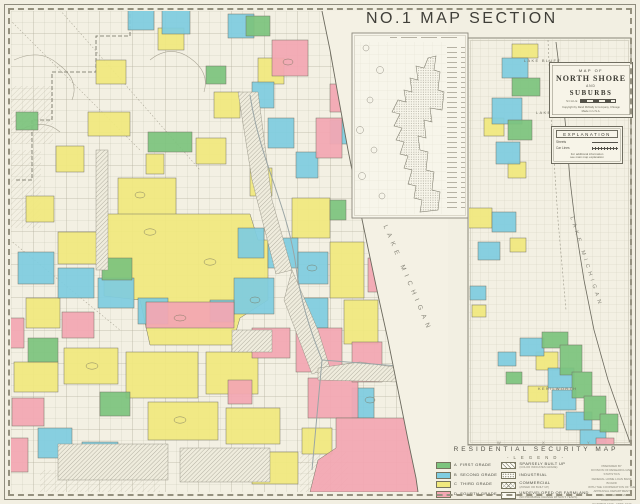 Image resolution: width=640 pixels, height=504 pixels. Describe the element at coordinates (418, 134) in the screenshot. I see `inset-city-shape` at that location.